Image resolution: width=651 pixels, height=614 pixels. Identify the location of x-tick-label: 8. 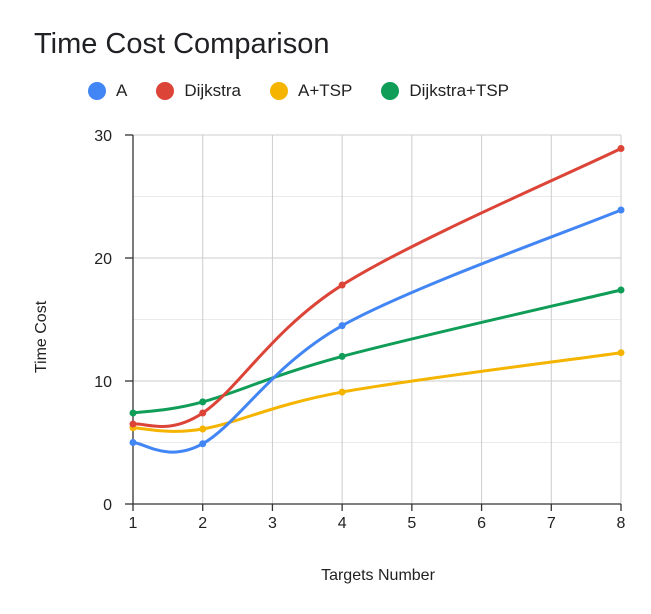
(621, 523).